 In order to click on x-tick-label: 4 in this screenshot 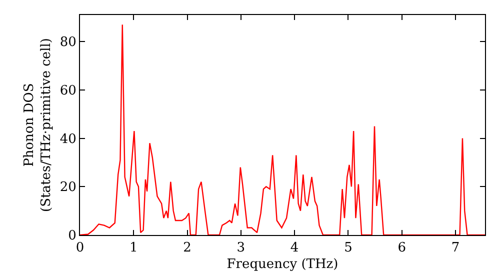, I will do `click(294, 248)`.